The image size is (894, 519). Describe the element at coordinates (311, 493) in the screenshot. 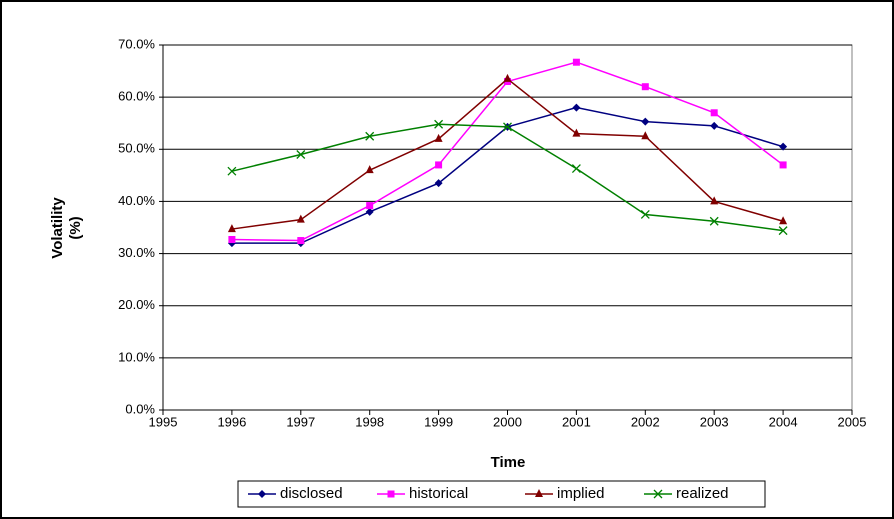

I see `legend-label: disclosed` at that location.